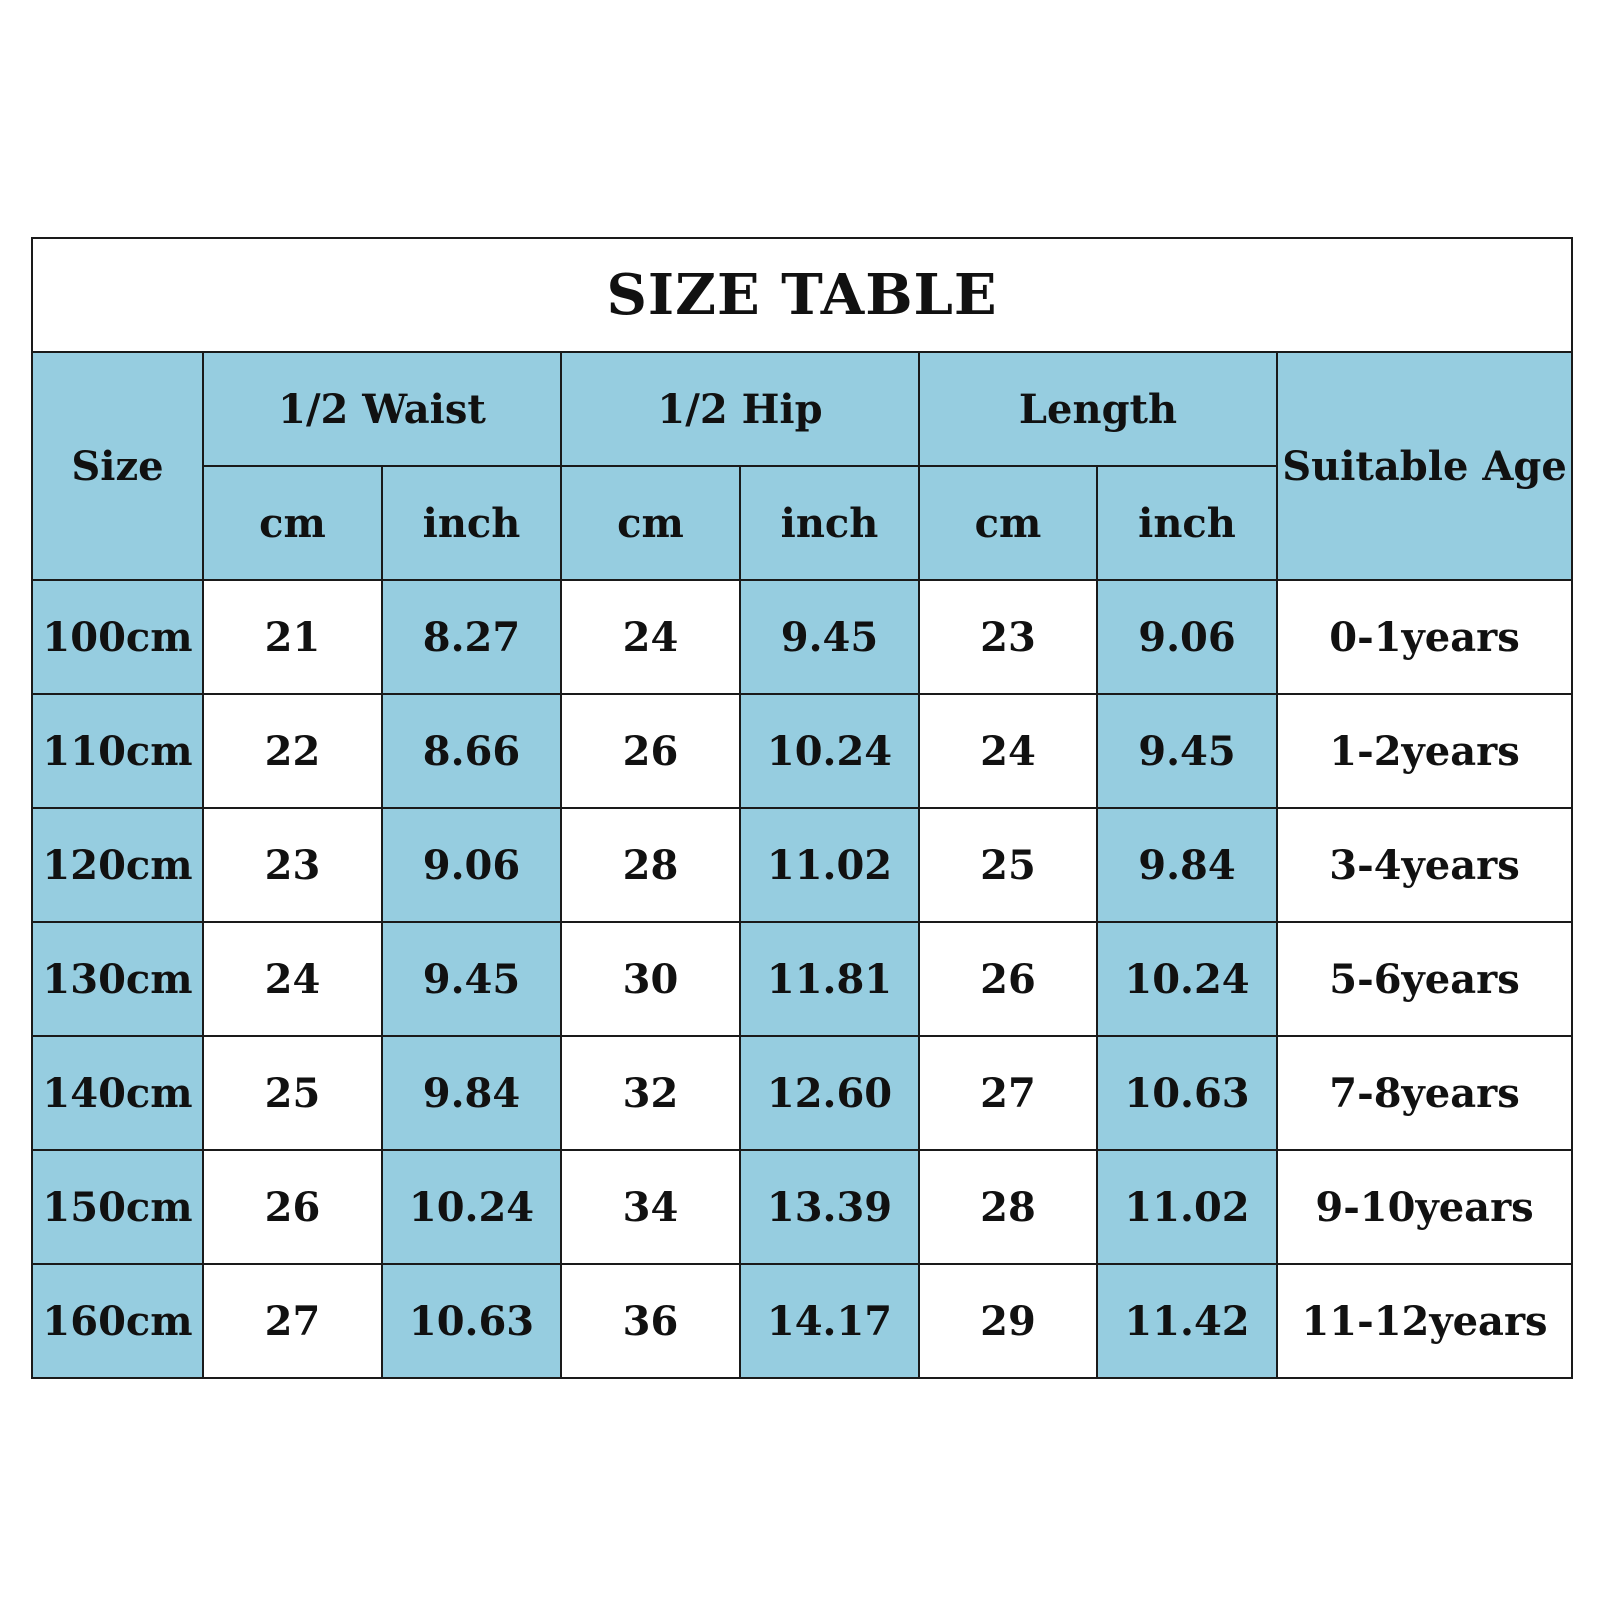 Image resolution: width=1600 pixels, height=1600 pixels. What do you see at coordinates (117, 1207) in the screenshot?
I see `table-cell: 150cm` at bounding box center [117, 1207].